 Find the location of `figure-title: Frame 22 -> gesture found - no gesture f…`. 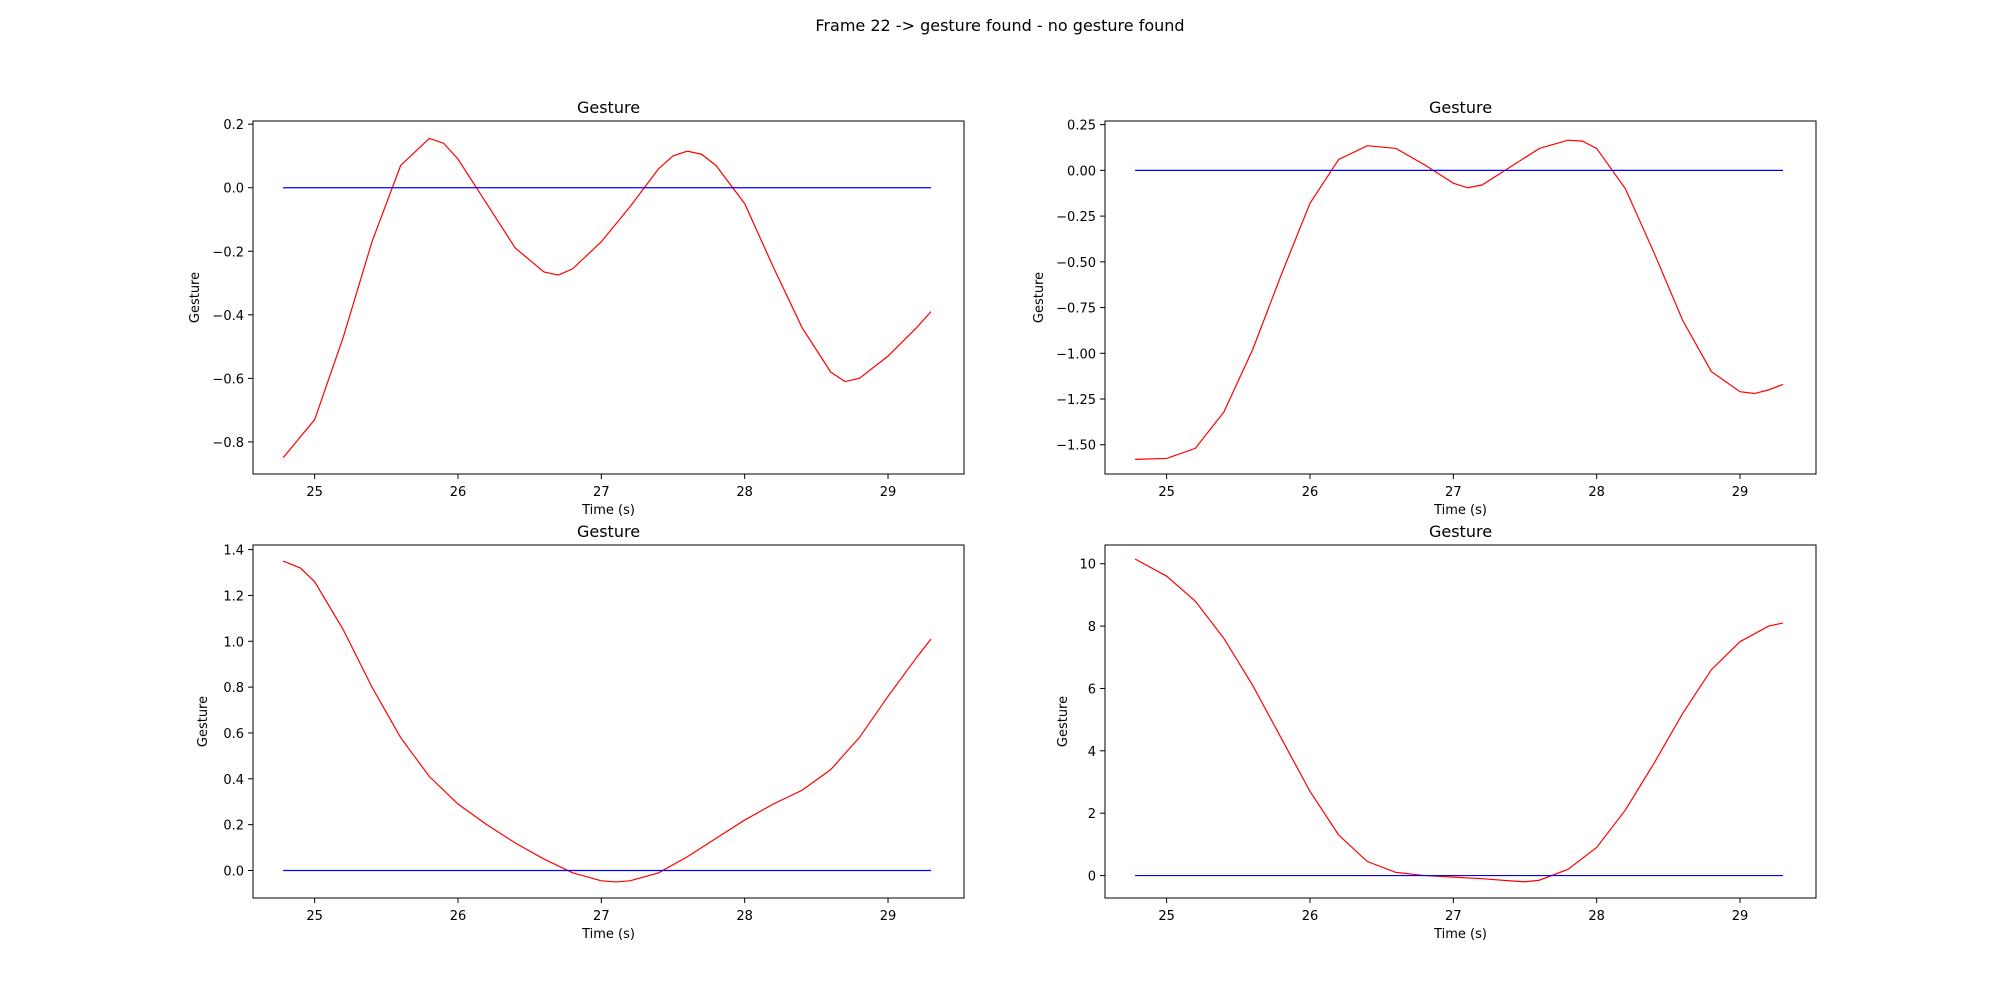

figure-title: Frame 22 -> gesture found - no gesture f… is located at coordinates (1000, 25).